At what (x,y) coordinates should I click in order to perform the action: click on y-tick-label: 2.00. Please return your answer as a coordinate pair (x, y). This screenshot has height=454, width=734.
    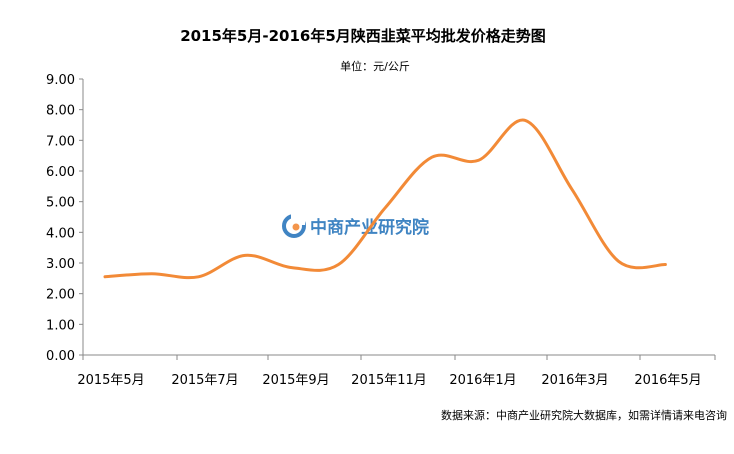
    Looking at the image, I should click on (60, 295).